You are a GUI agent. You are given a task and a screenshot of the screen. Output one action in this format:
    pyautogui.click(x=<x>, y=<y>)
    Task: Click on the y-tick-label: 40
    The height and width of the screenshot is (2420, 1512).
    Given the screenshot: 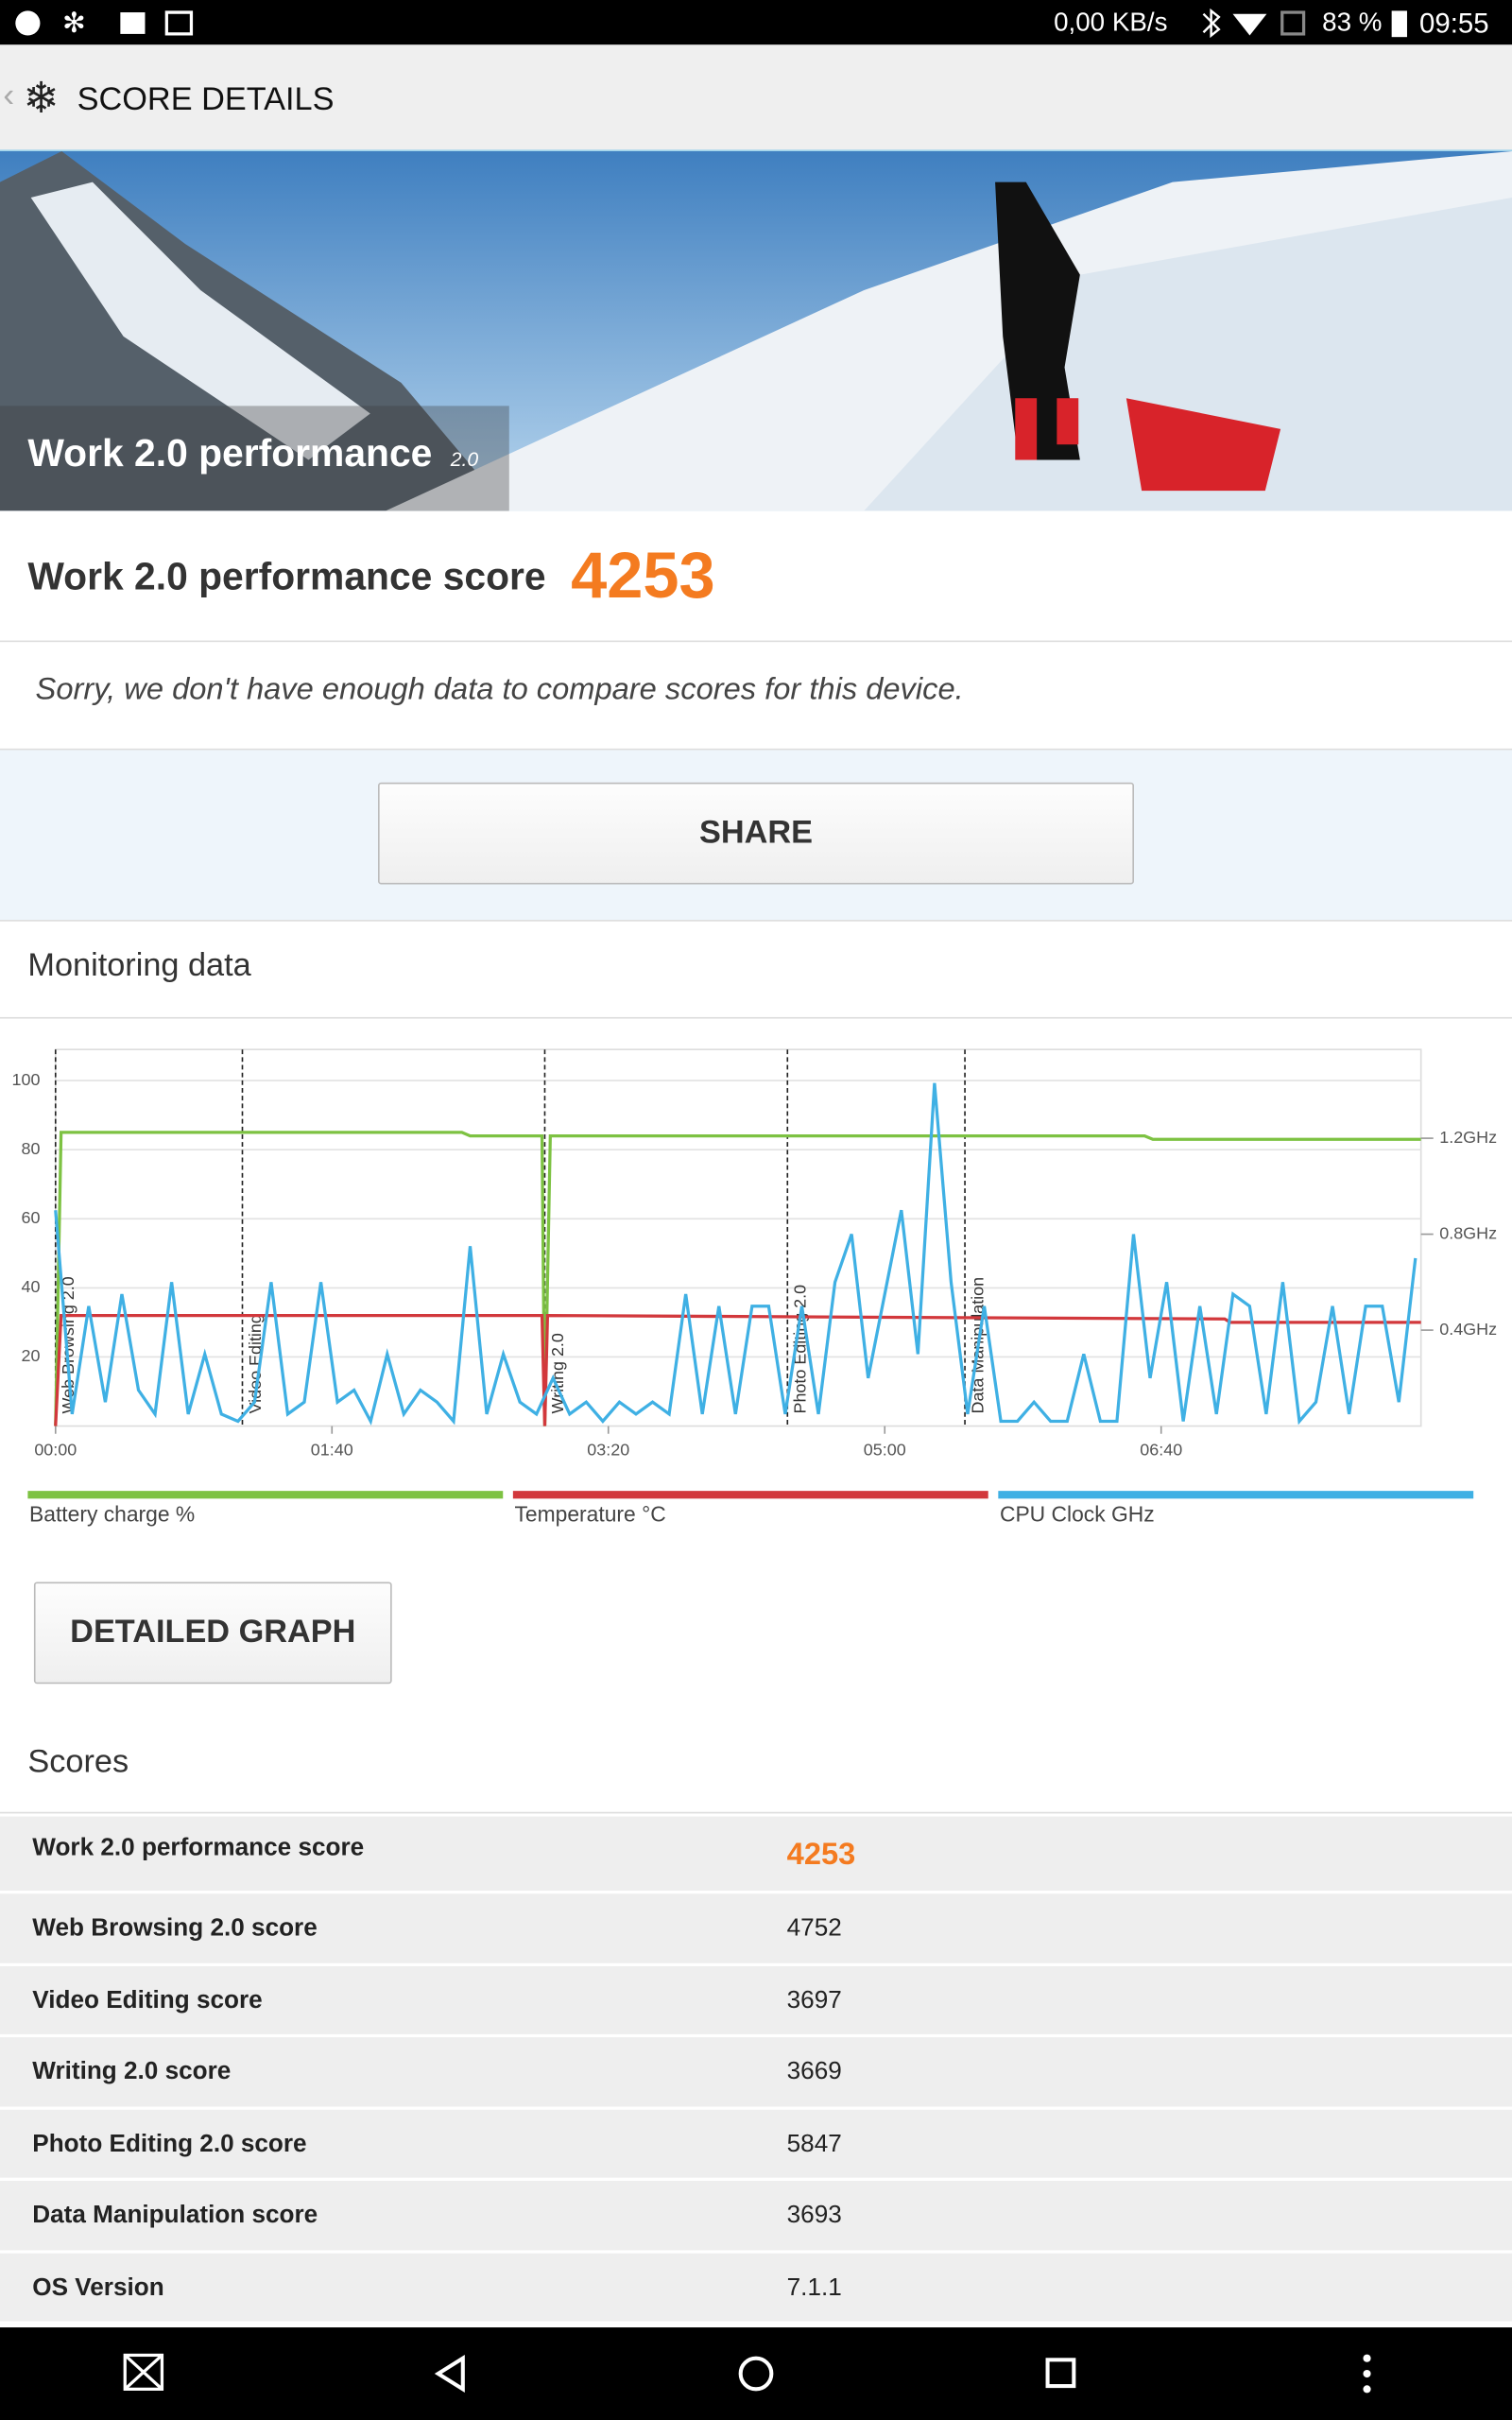 What is the action you would take?
    pyautogui.click(x=30, y=1286)
    